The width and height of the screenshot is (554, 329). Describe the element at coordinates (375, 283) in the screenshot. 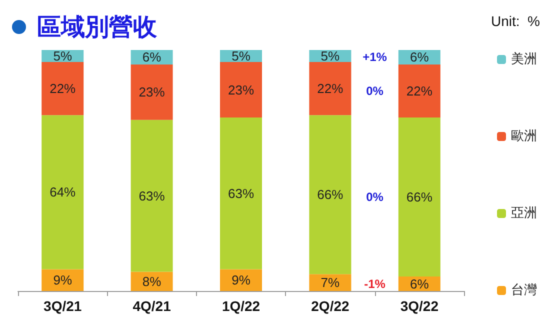

I see `annotation: -1%` at that location.